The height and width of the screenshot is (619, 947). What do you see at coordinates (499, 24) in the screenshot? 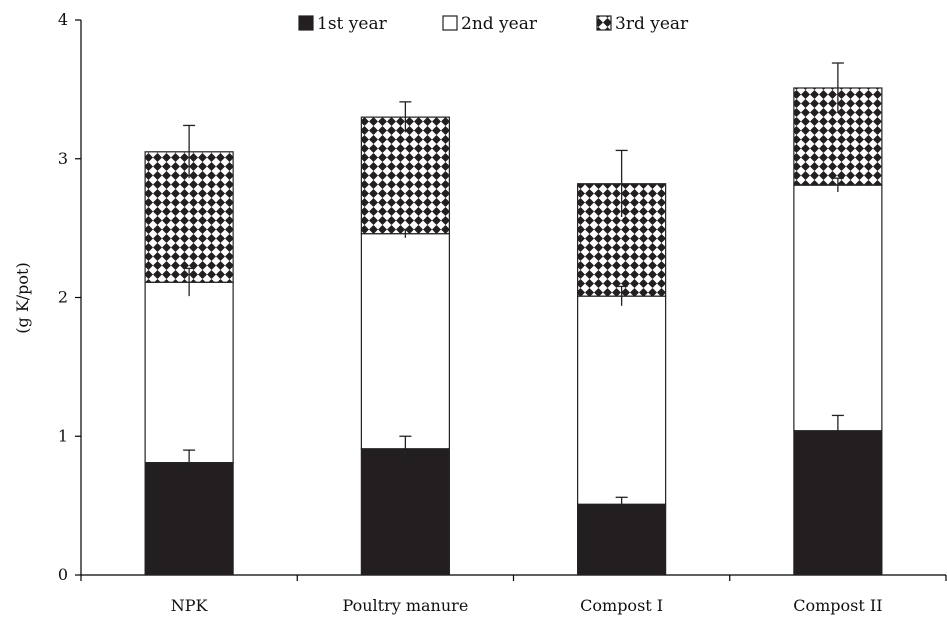
I see `legend-label: 2nd year` at bounding box center [499, 24].